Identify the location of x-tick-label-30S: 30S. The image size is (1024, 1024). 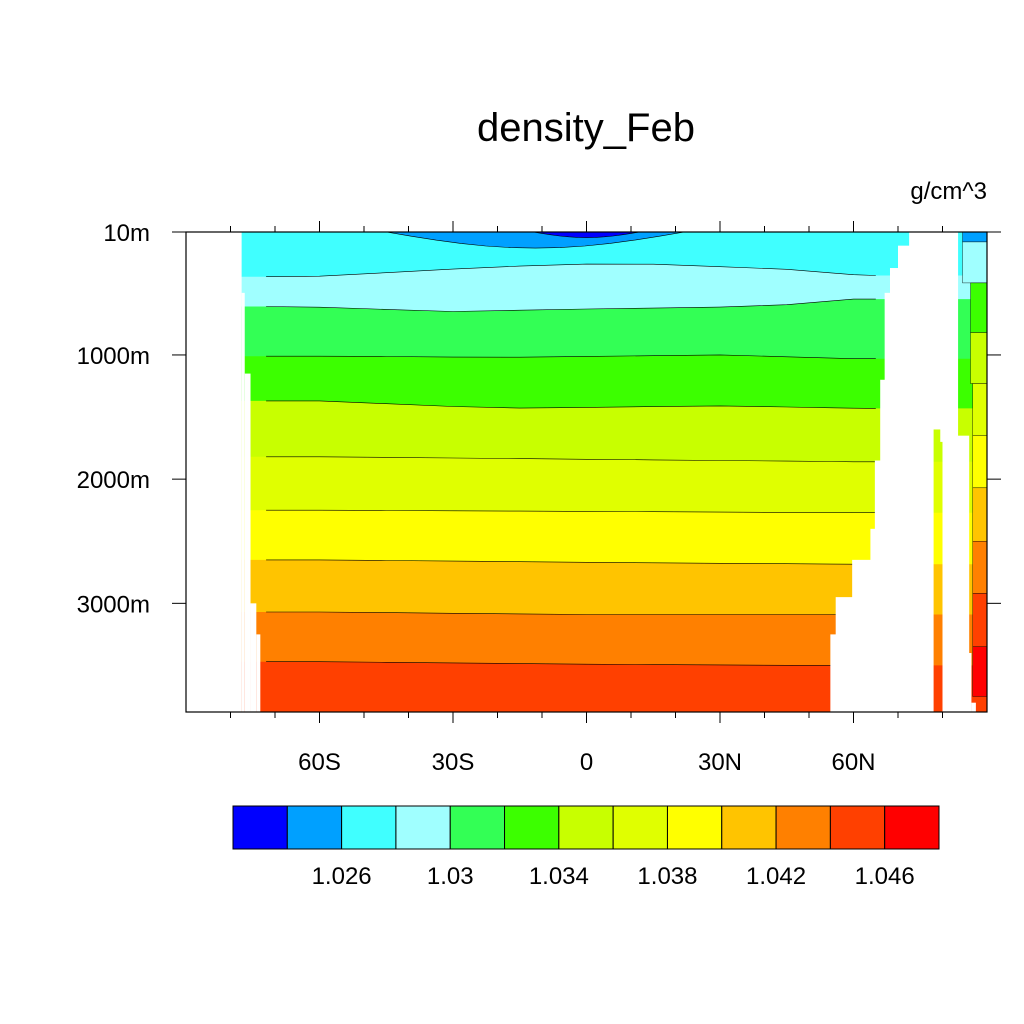
(453, 762).